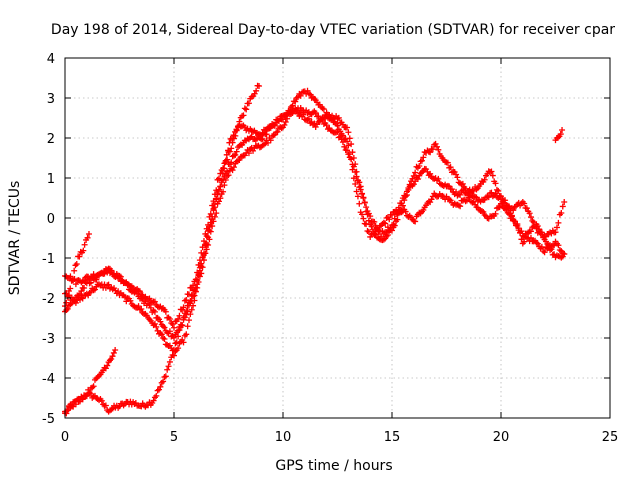 This screenshot has width=640, height=480. I want to click on y-tick-label: -3, so click(48, 339).